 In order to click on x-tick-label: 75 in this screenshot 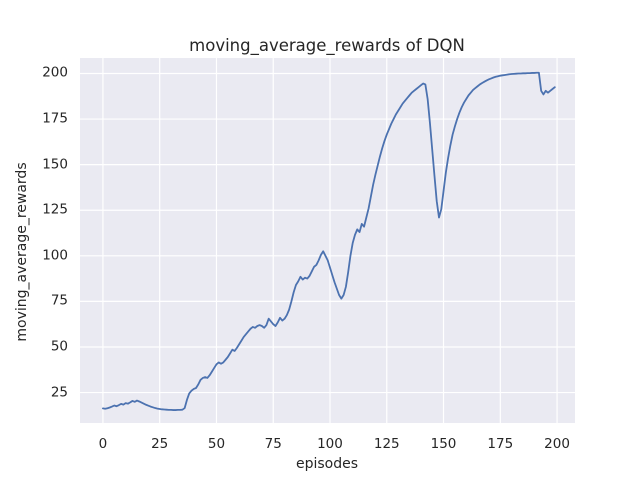, I will do `click(273, 444)`.